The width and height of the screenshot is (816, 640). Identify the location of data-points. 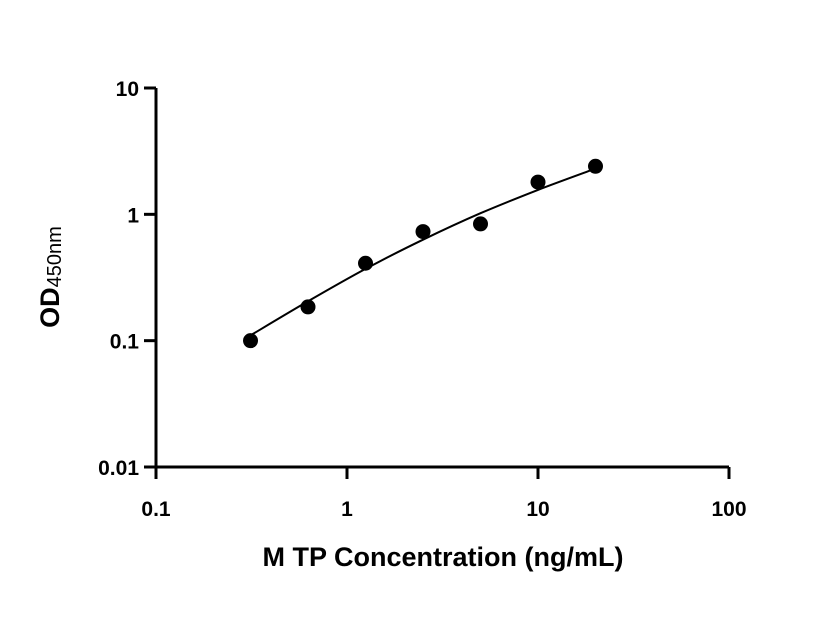
(423, 253).